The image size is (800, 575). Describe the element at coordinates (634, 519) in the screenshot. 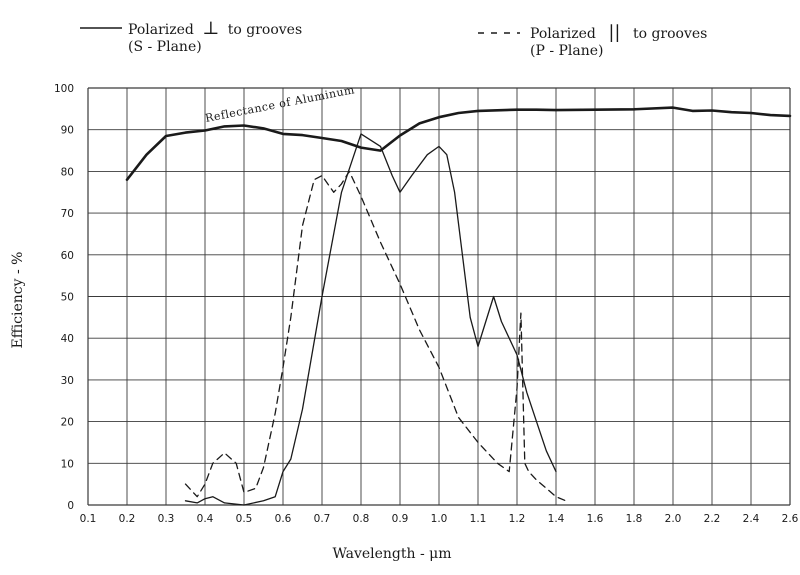

I see `x-tick-label: 1.8` at that location.